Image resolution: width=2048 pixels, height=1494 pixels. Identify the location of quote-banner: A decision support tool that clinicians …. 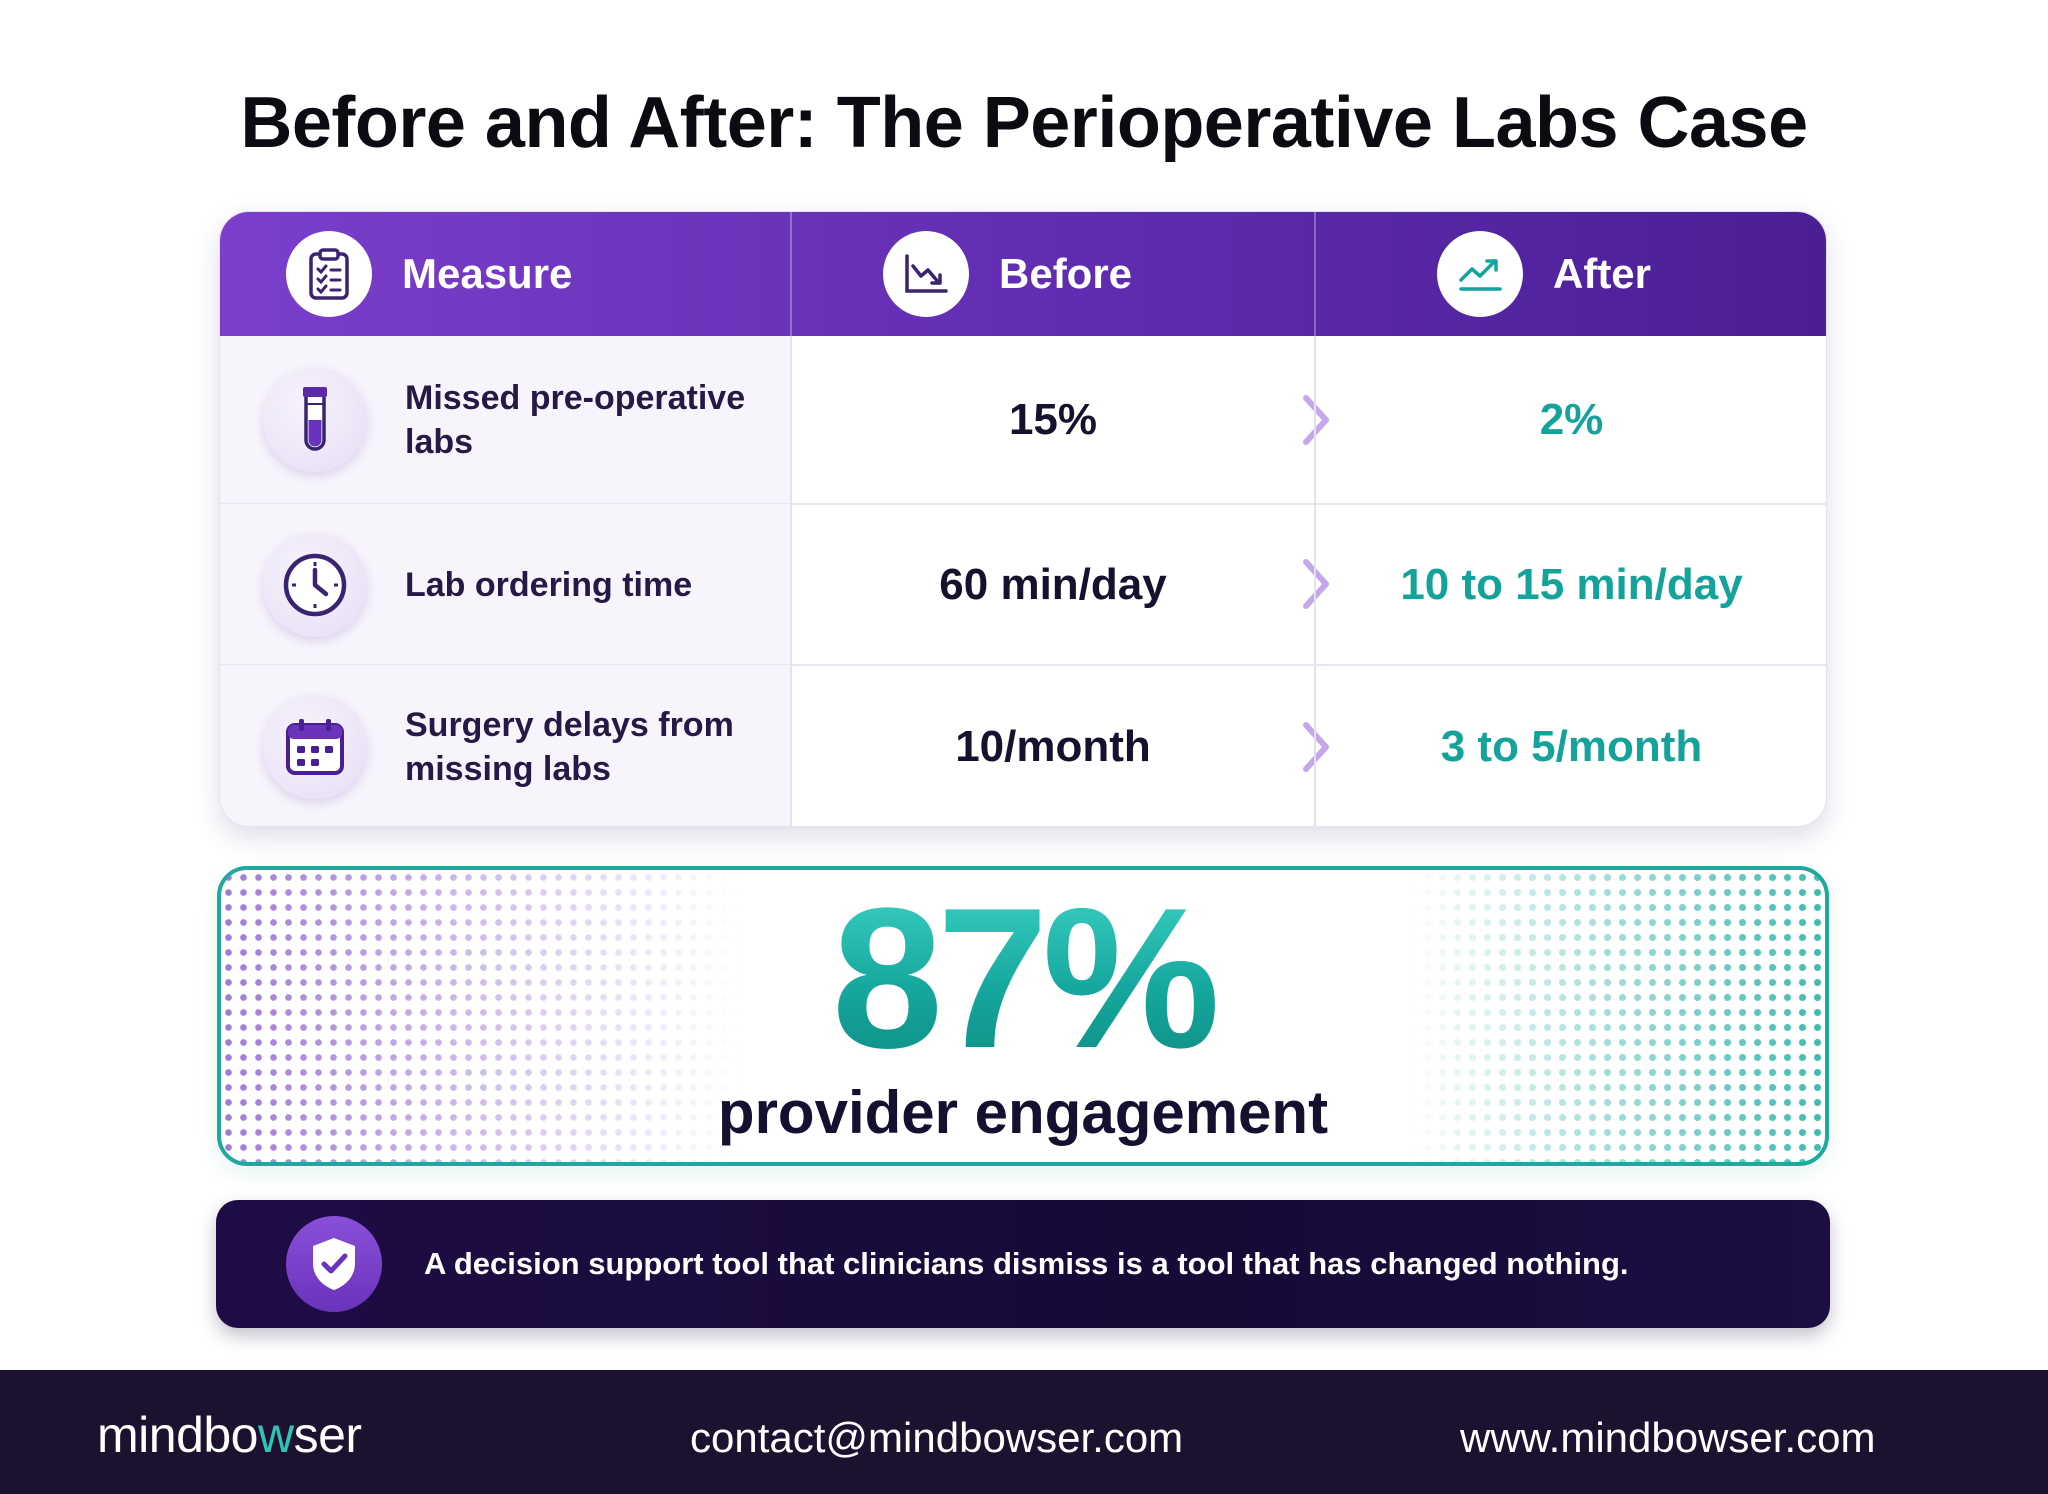
(1023, 1264).